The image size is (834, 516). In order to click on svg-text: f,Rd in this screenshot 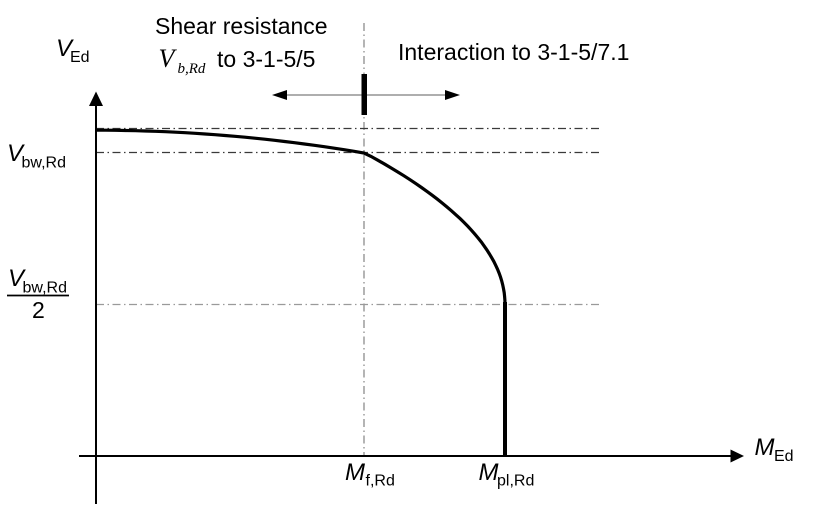, I will do `click(380, 481)`.